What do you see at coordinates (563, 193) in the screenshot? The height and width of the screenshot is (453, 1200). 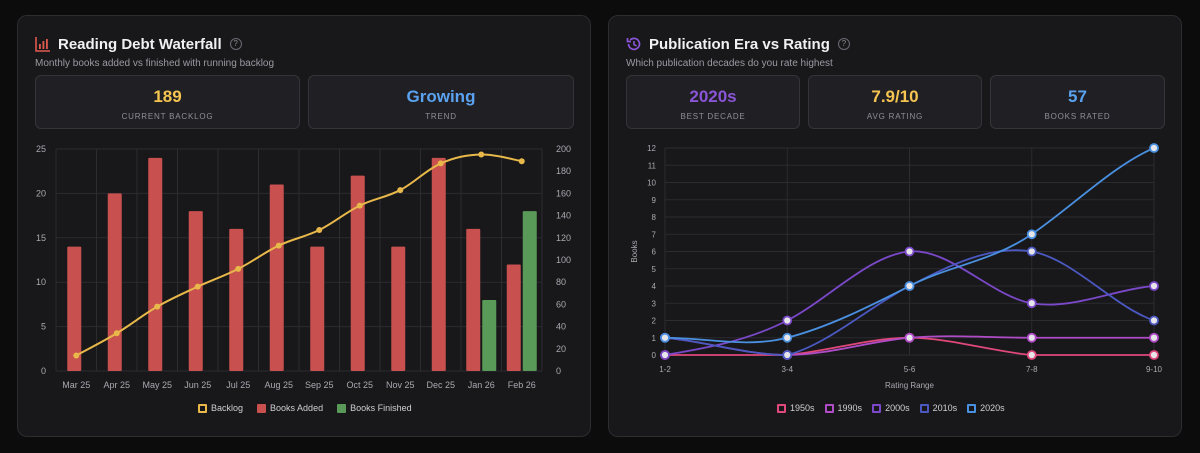 I see `y2-tick-label: 160` at bounding box center [563, 193].